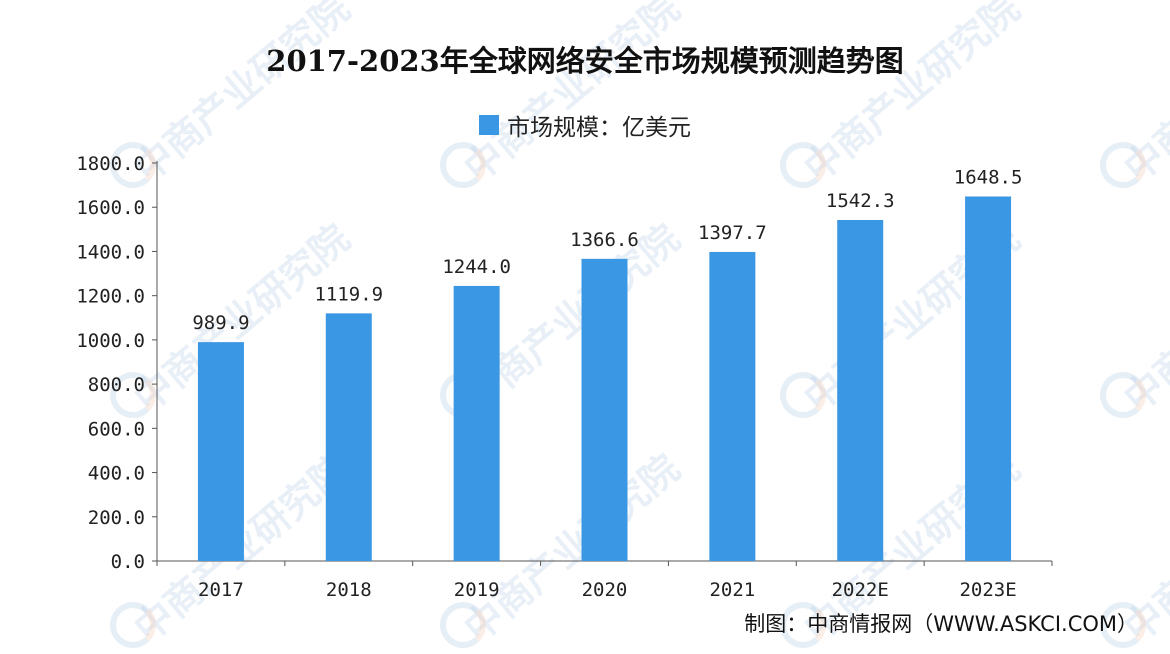 The width and height of the screenshot is (1170, 654). What do you see at coordinates (489, 125) in the screenshot?
I see `legend-swatch` at bounding box center [489, 125].